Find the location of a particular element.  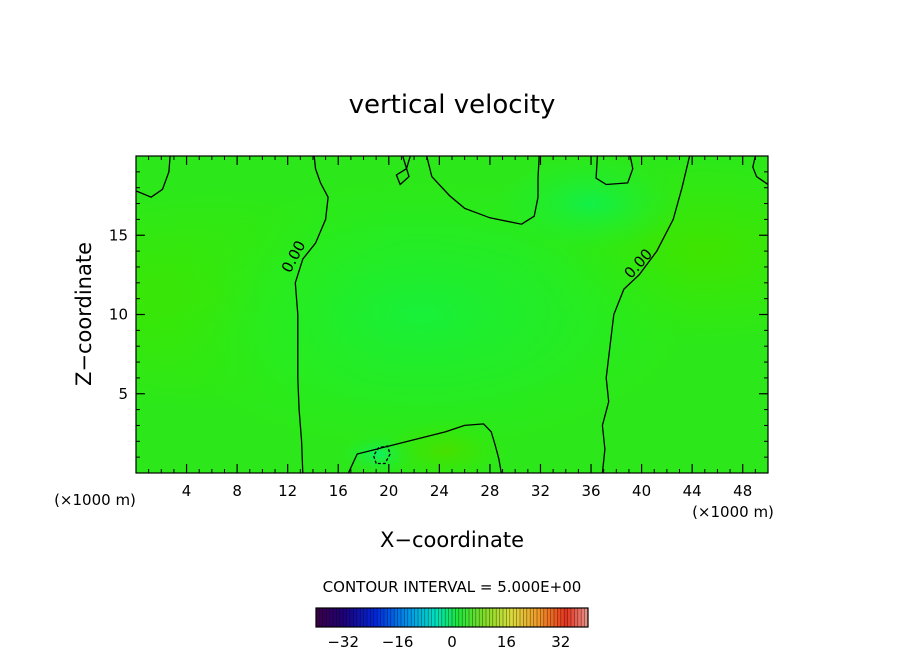

y-tick-label: 10 is located at coordinates (118, 315).